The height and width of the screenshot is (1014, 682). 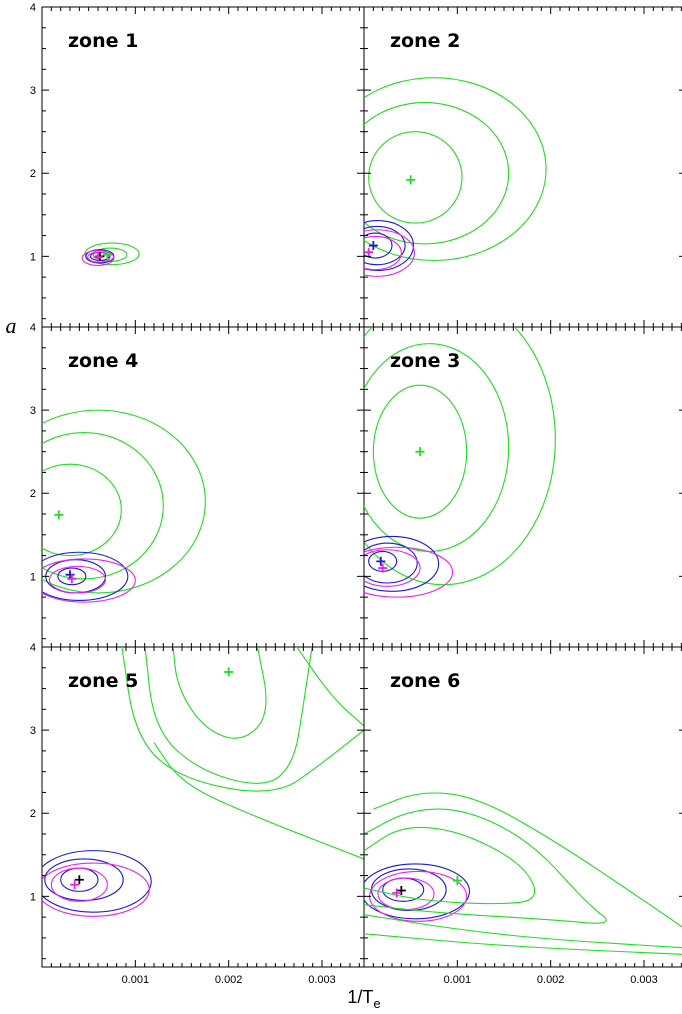 I want to click on panel-title: zone 4, so click(x=103, y=361).